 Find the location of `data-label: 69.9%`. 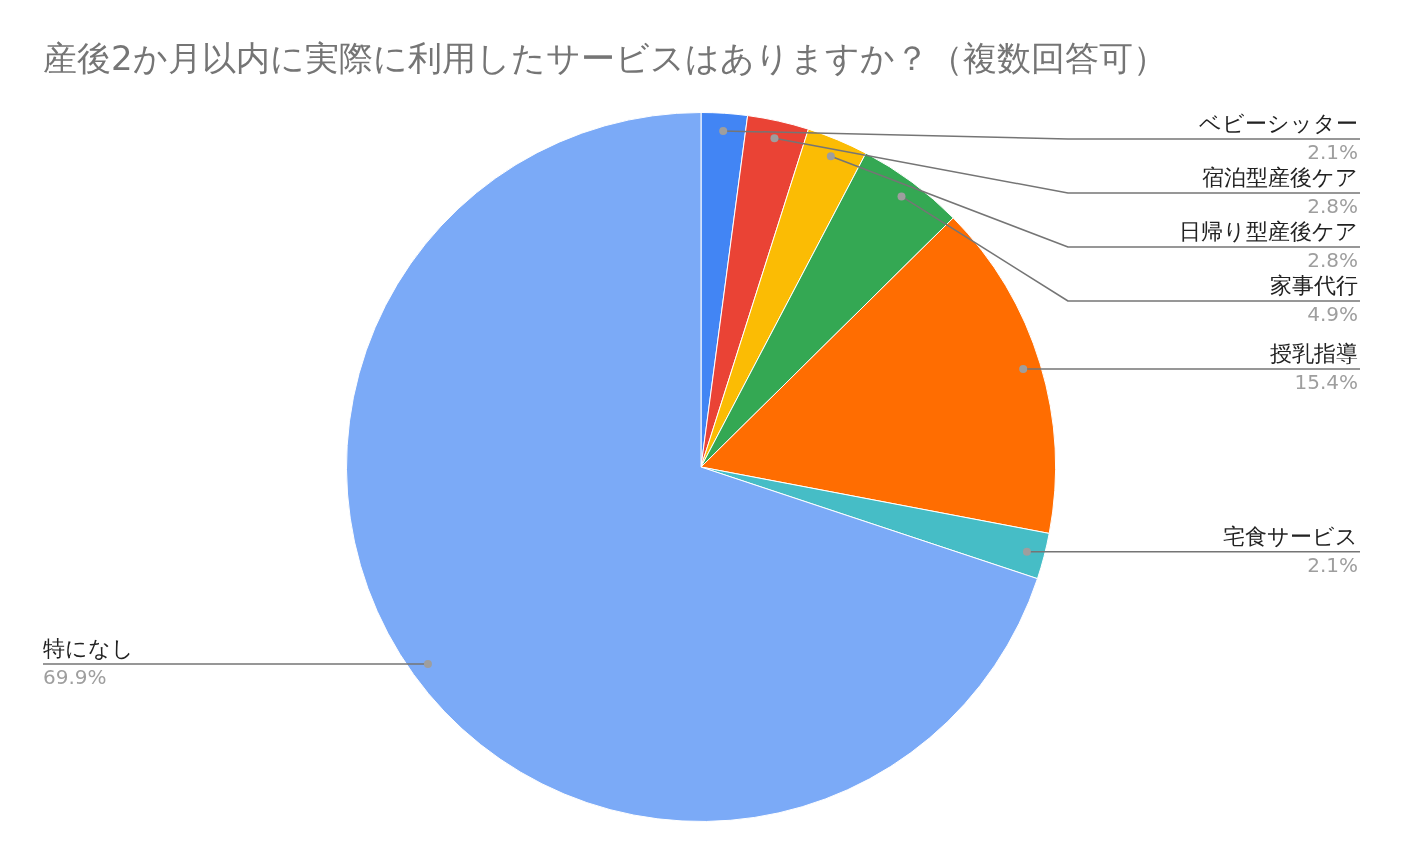

data-label: 69.9% is located at coordinates (75, 677).